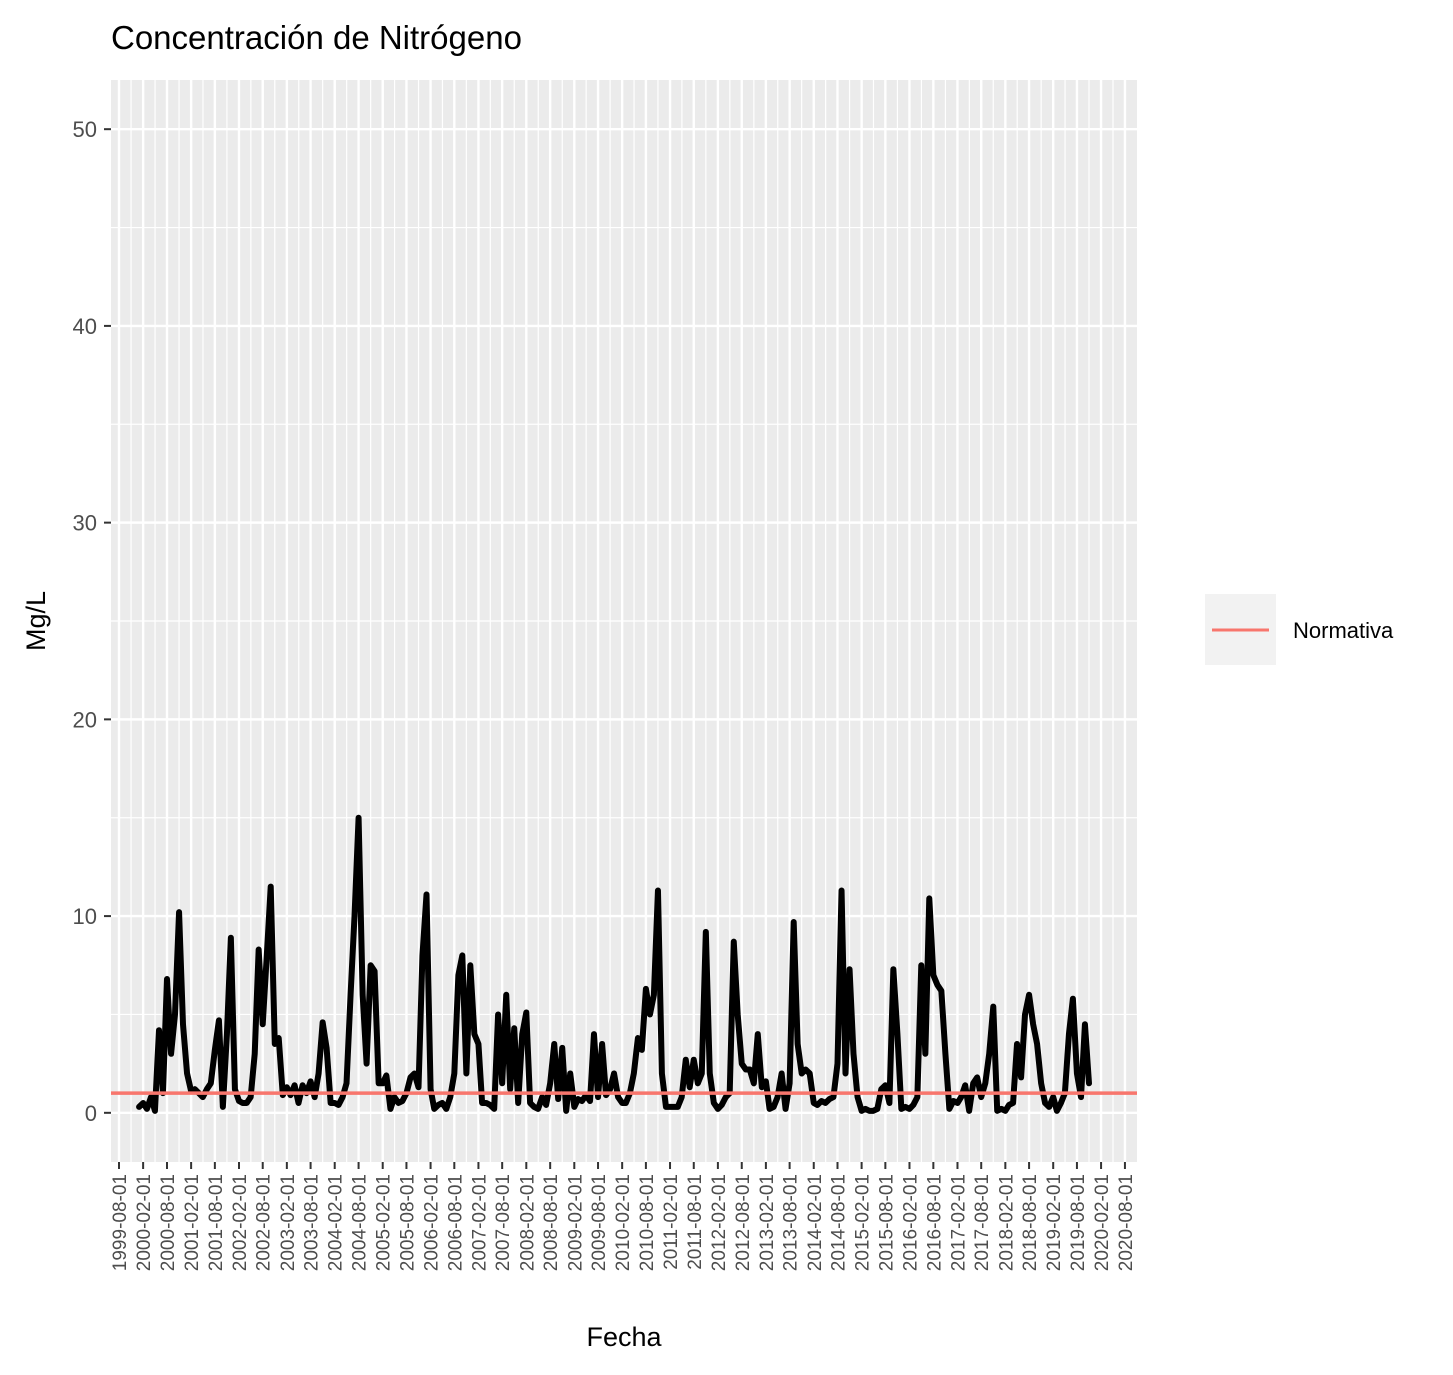 This screenshot has height=1375, width=1453. Describe the element at coordinates (958, 1222) in the screenshot. I see `x-tick-label: 2017-02-01` at that location.